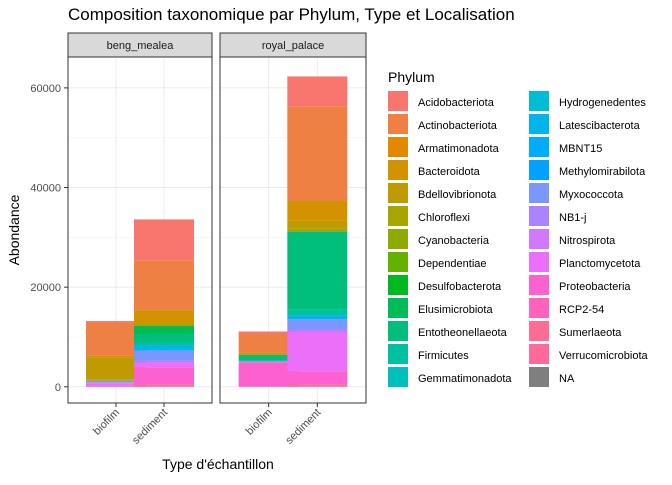 The width and height of the screenshot is (672, 485). What do you see at coordinates (458, 126) in the screenshot?
I see `legend-label: Actinobacteriota` at bounding box center [458, 126].